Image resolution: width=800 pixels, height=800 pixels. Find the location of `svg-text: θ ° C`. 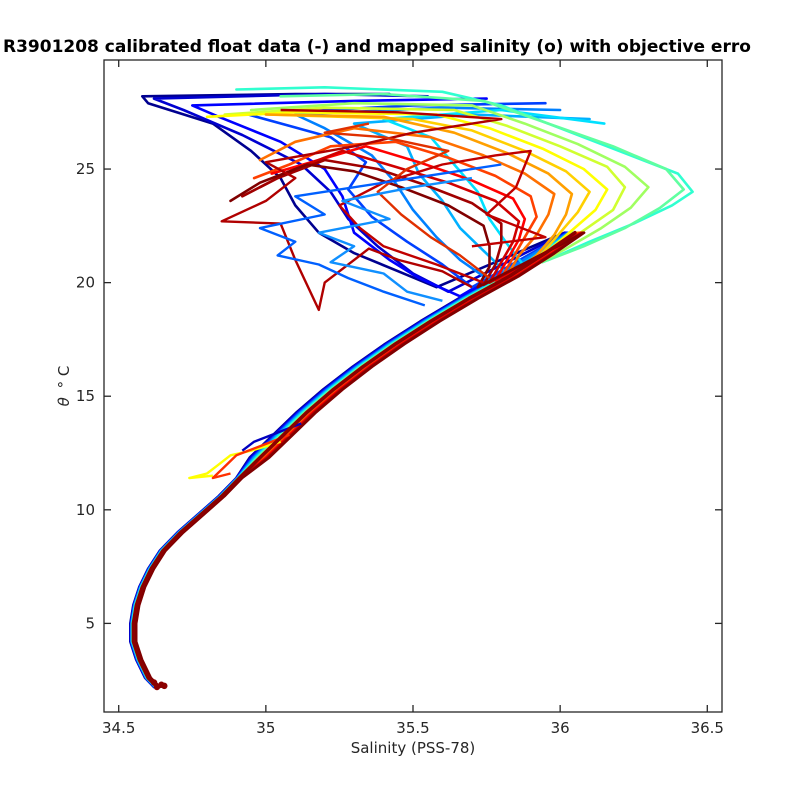

svg-text: θ ° C is located at coordinates (64, 386).